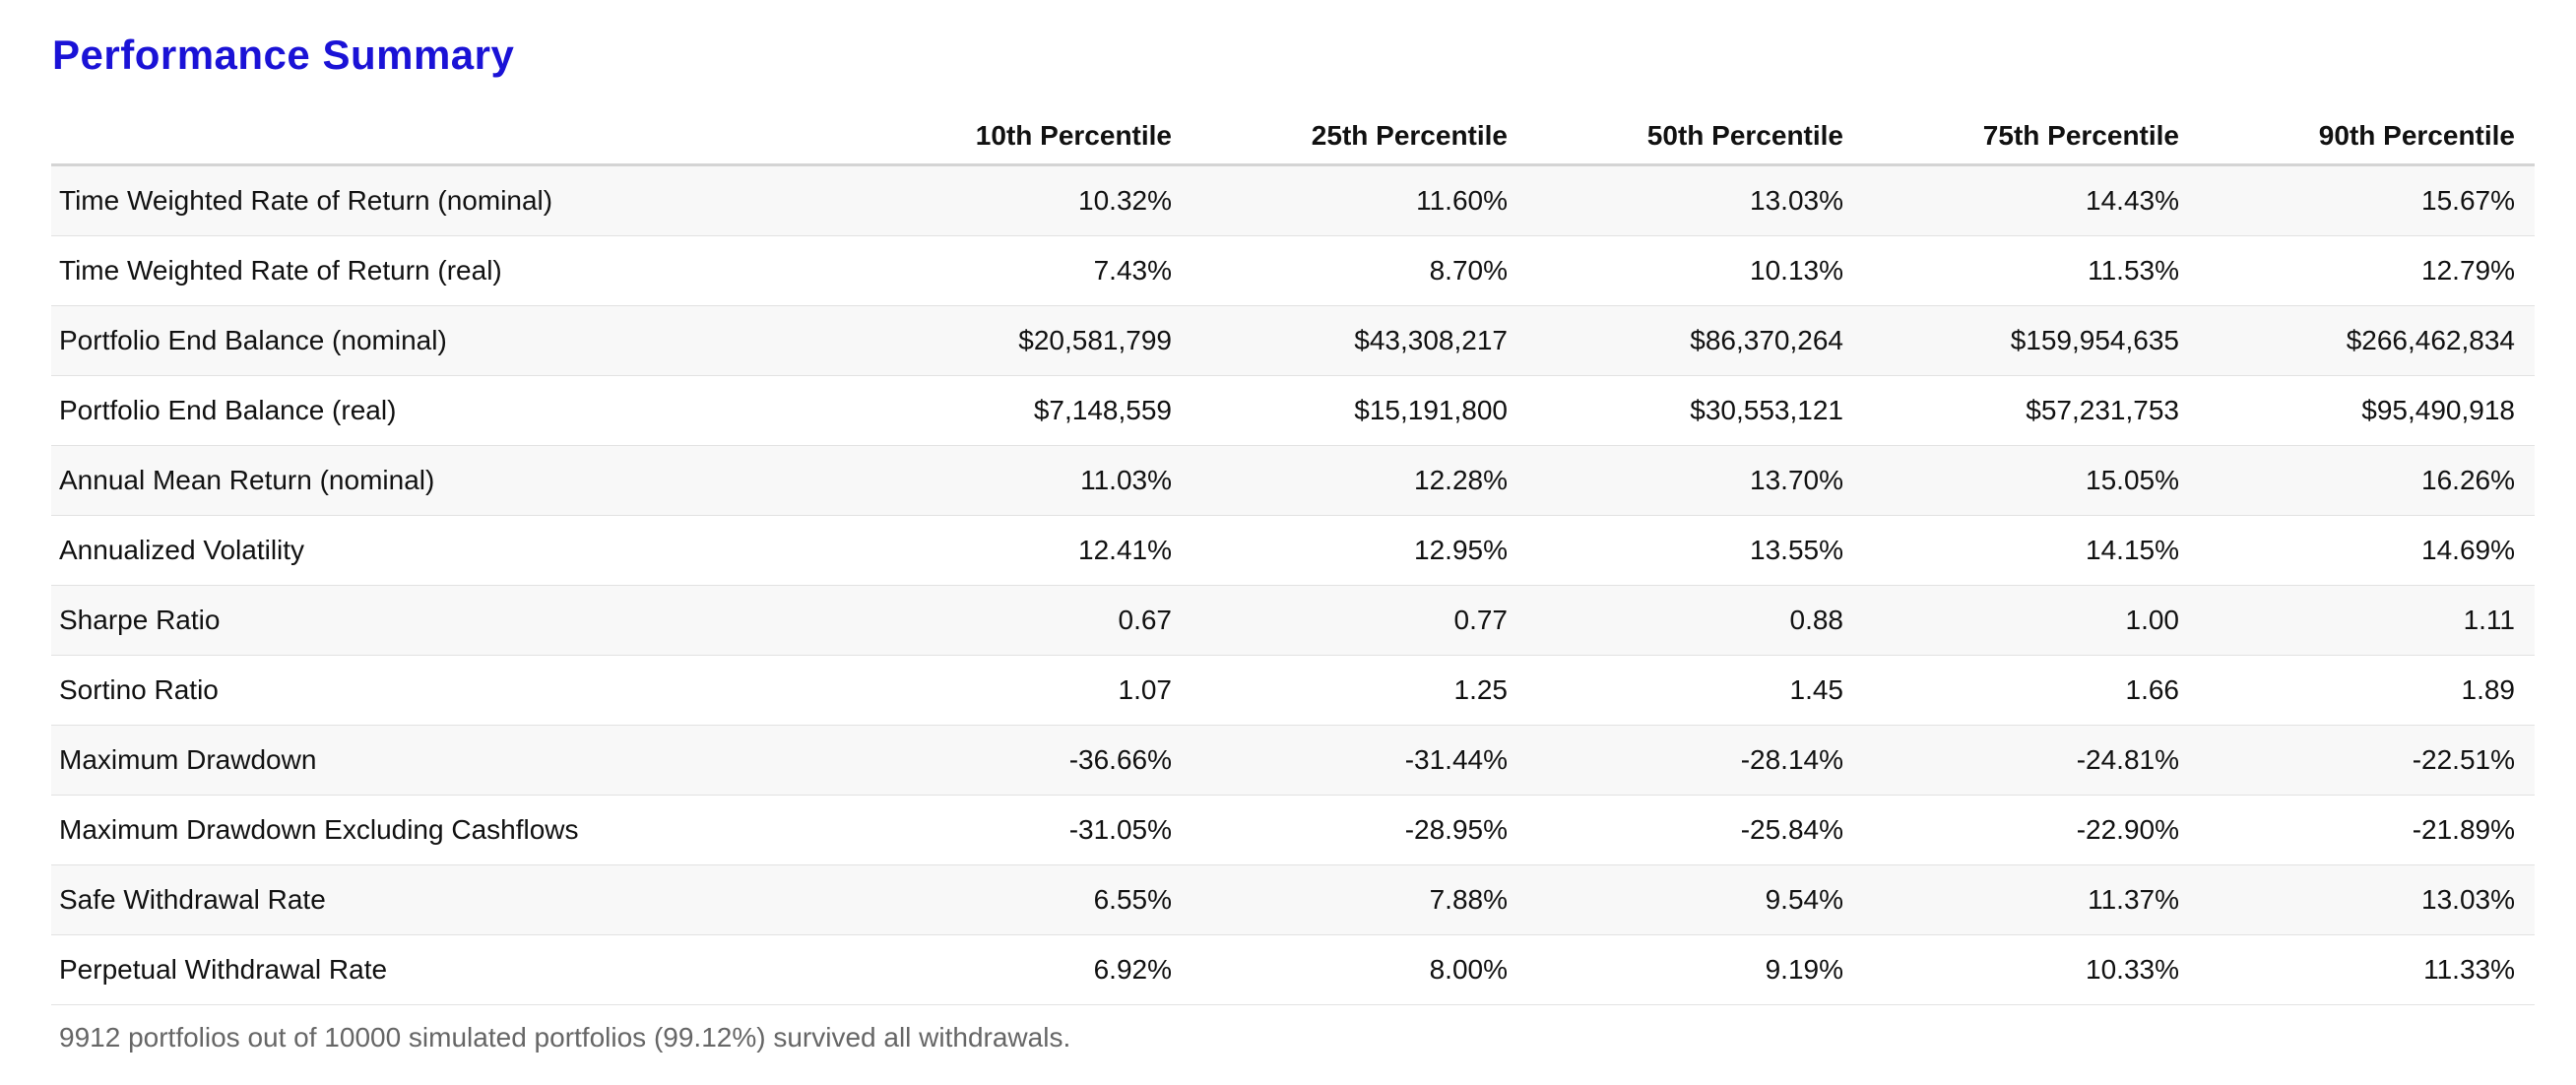  What do you see at coordinates (2031, 341) in the screenshot?
I see `cell: $159,954,635` at bounding box center [2031, 341].